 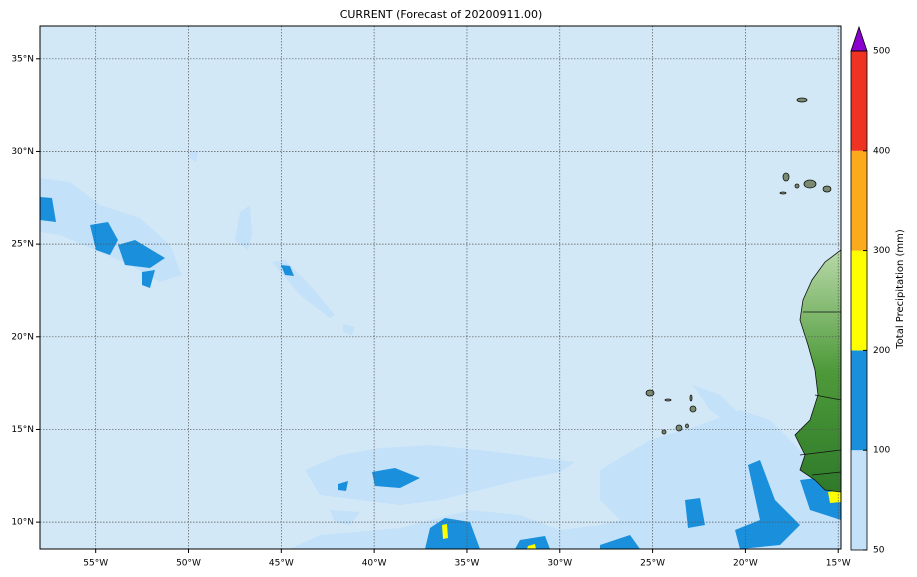 I want to click on y-tick-label: 25°N, so click(x=22, y=245).